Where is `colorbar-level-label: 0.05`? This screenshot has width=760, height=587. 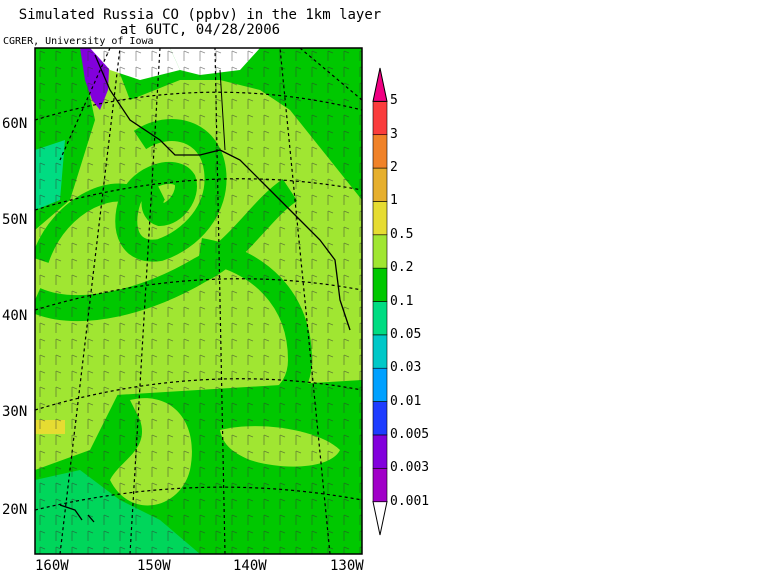
colorbar-level-label: 0.05 is located at coordinates (406, 334).